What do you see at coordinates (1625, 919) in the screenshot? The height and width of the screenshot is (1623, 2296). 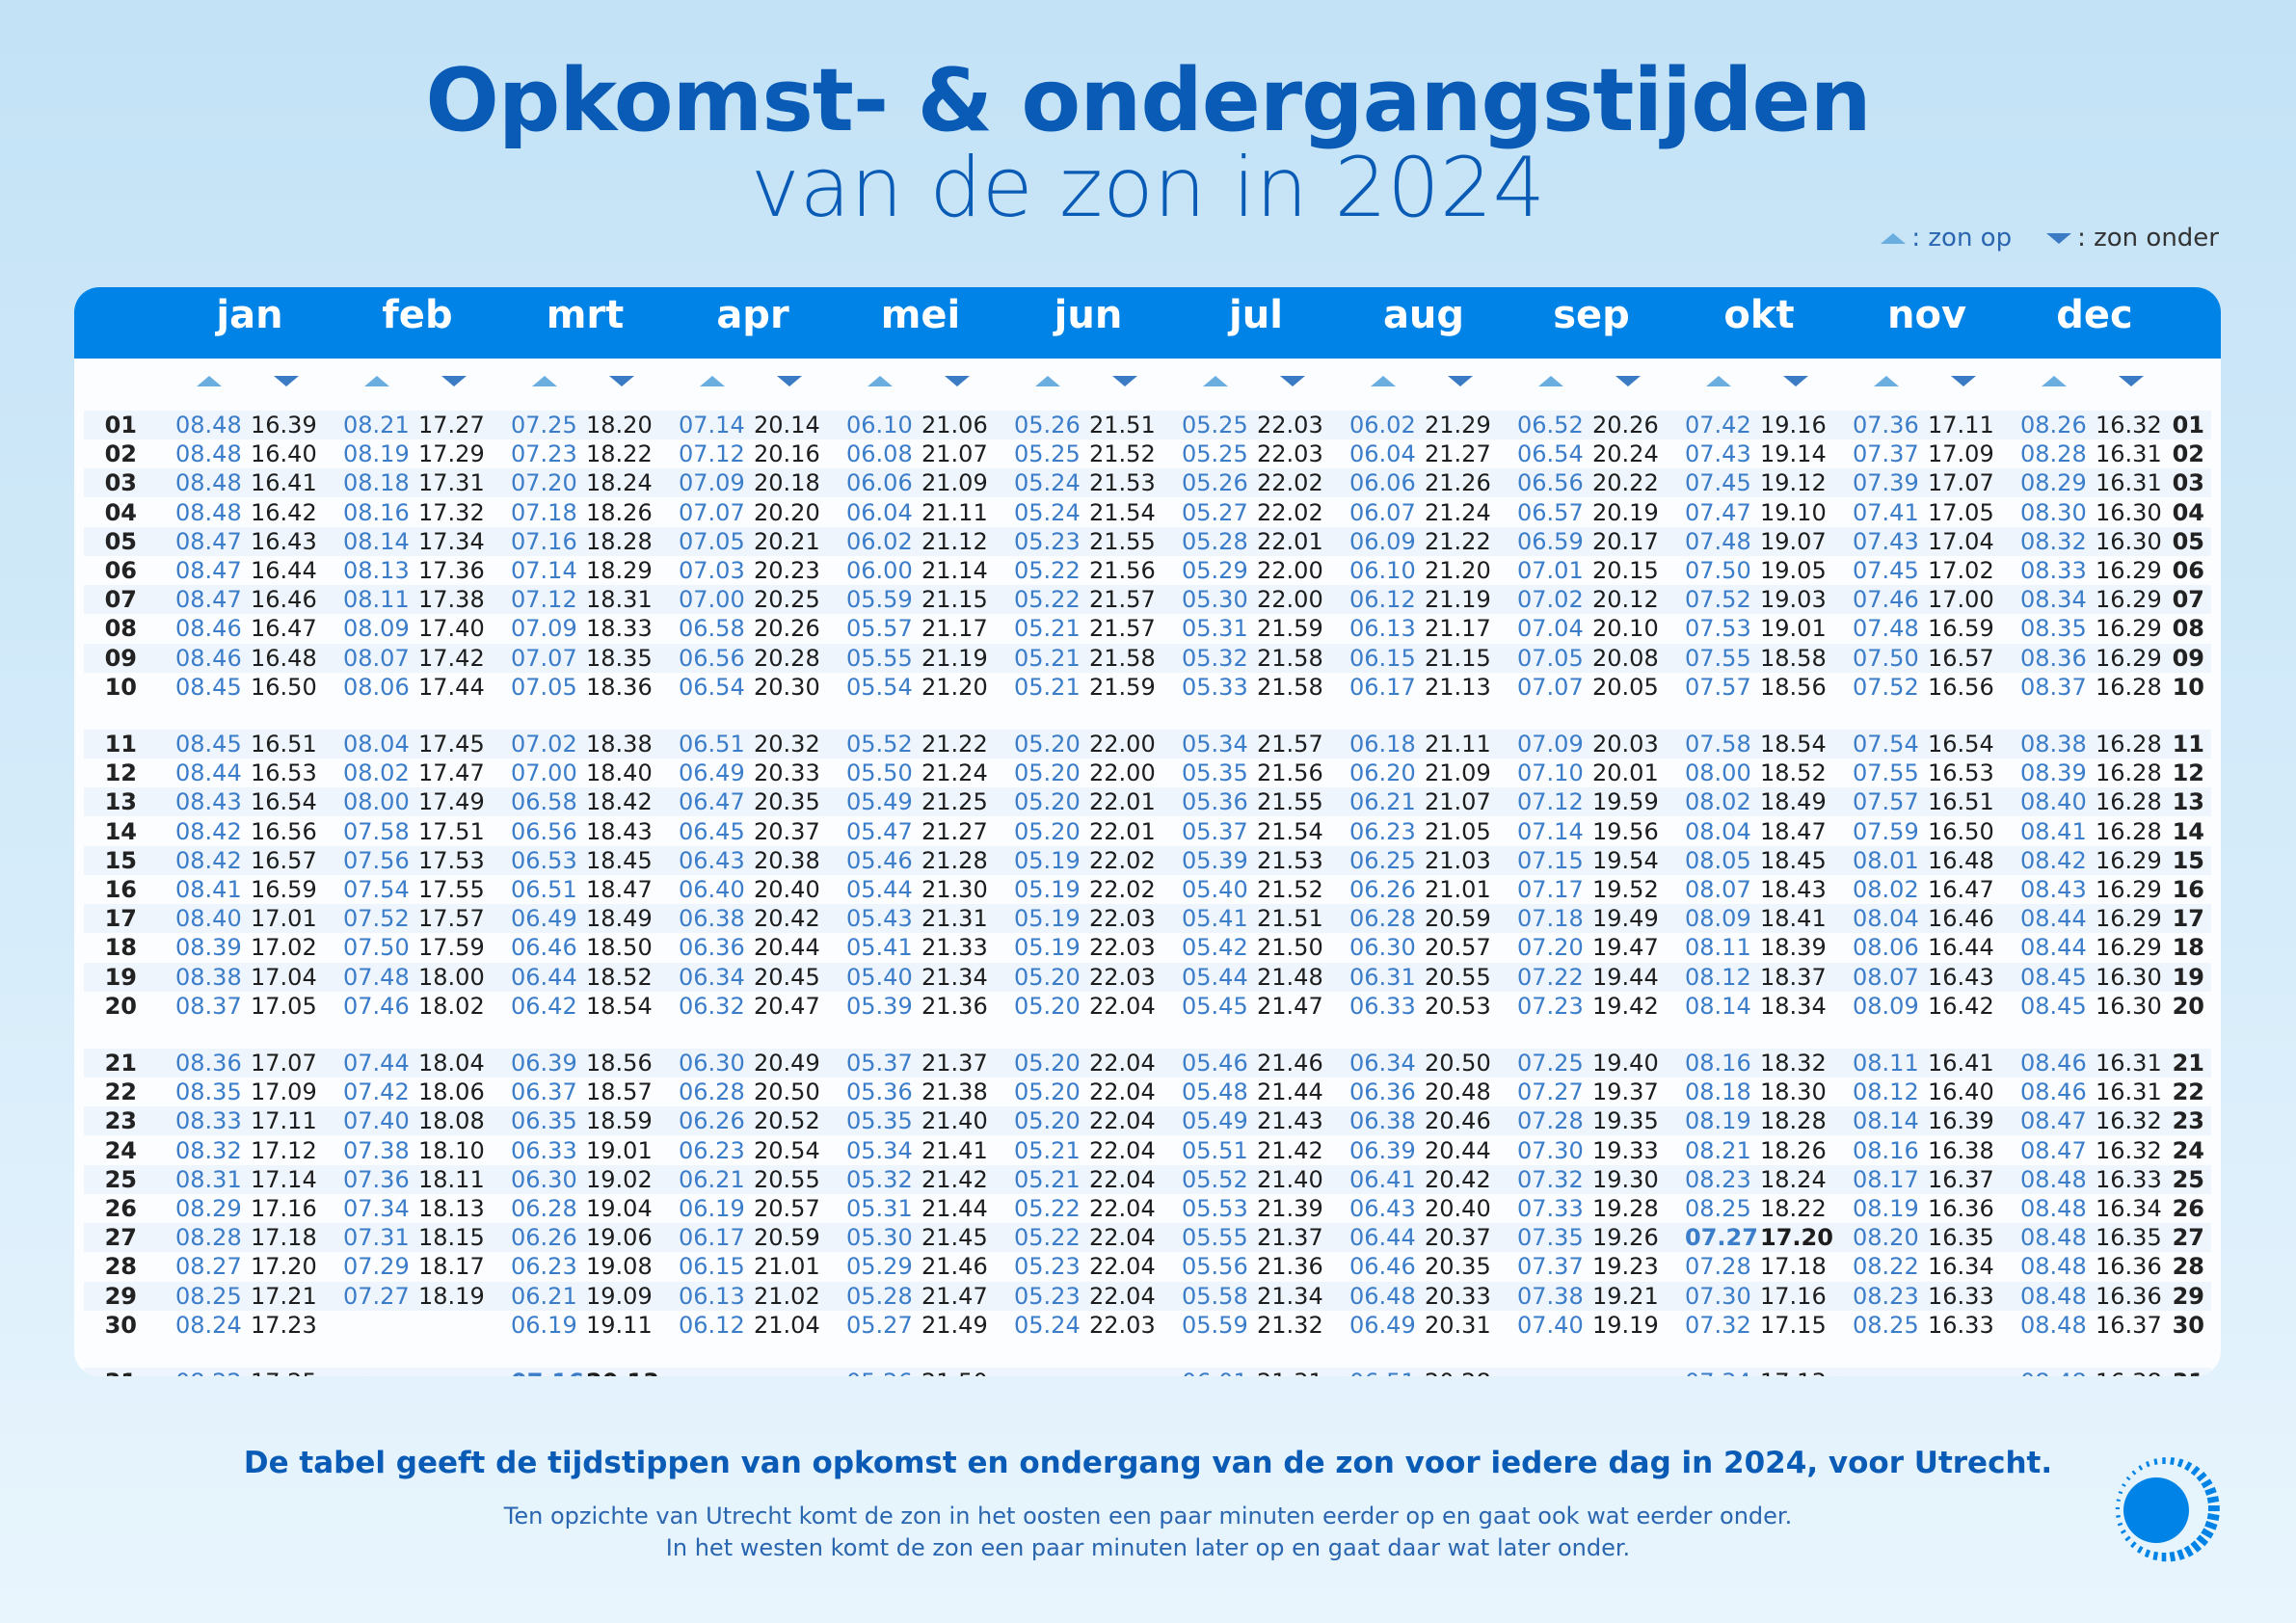 I see `sunset-time: 19.49` at bounding box center [1625, 919].